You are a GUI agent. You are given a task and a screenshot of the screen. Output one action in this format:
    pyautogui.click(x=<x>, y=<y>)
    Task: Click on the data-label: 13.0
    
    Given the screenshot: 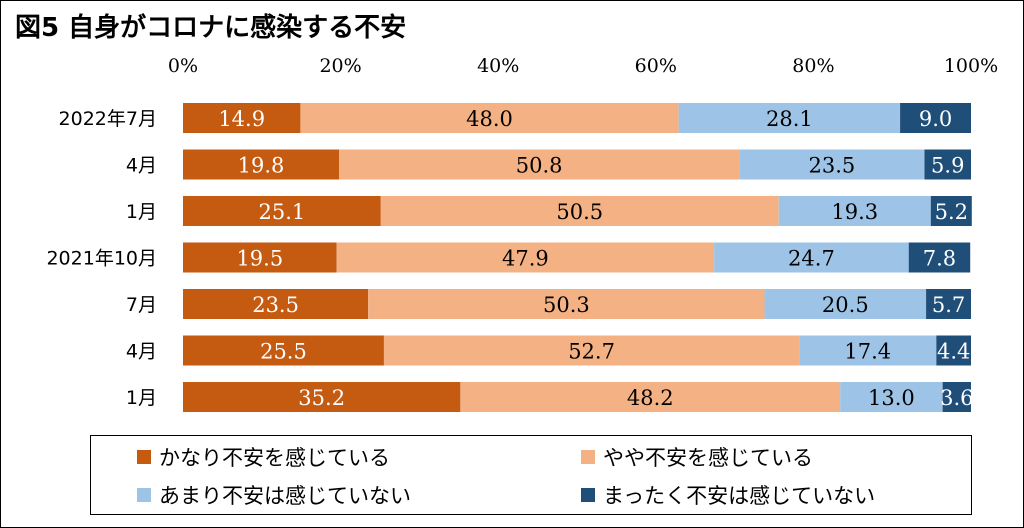 What is the action you would take?
    pyautogui.click(x=891, y=398)
    